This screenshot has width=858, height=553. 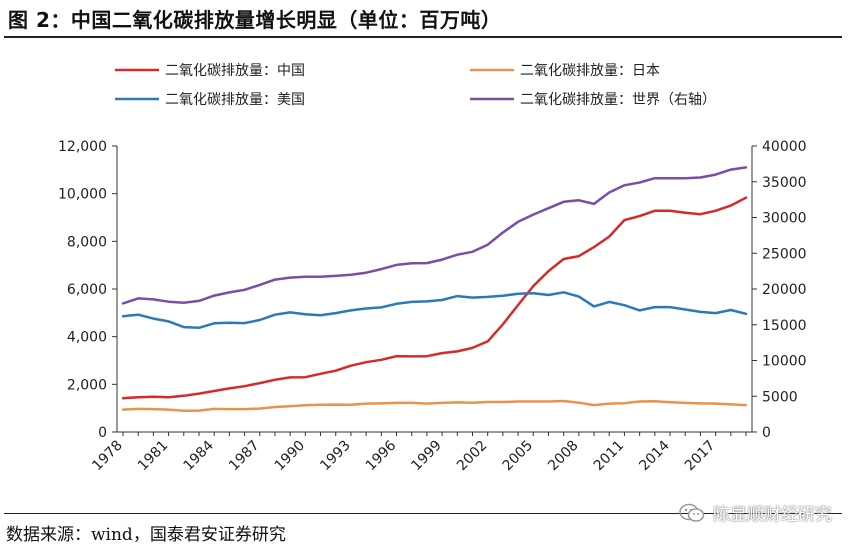 What do you see at coordinates (235, 71) in the screenshot?
I see `legend-label-0: 二氧化碳排放量：中国` at bounding box center [235, 71].